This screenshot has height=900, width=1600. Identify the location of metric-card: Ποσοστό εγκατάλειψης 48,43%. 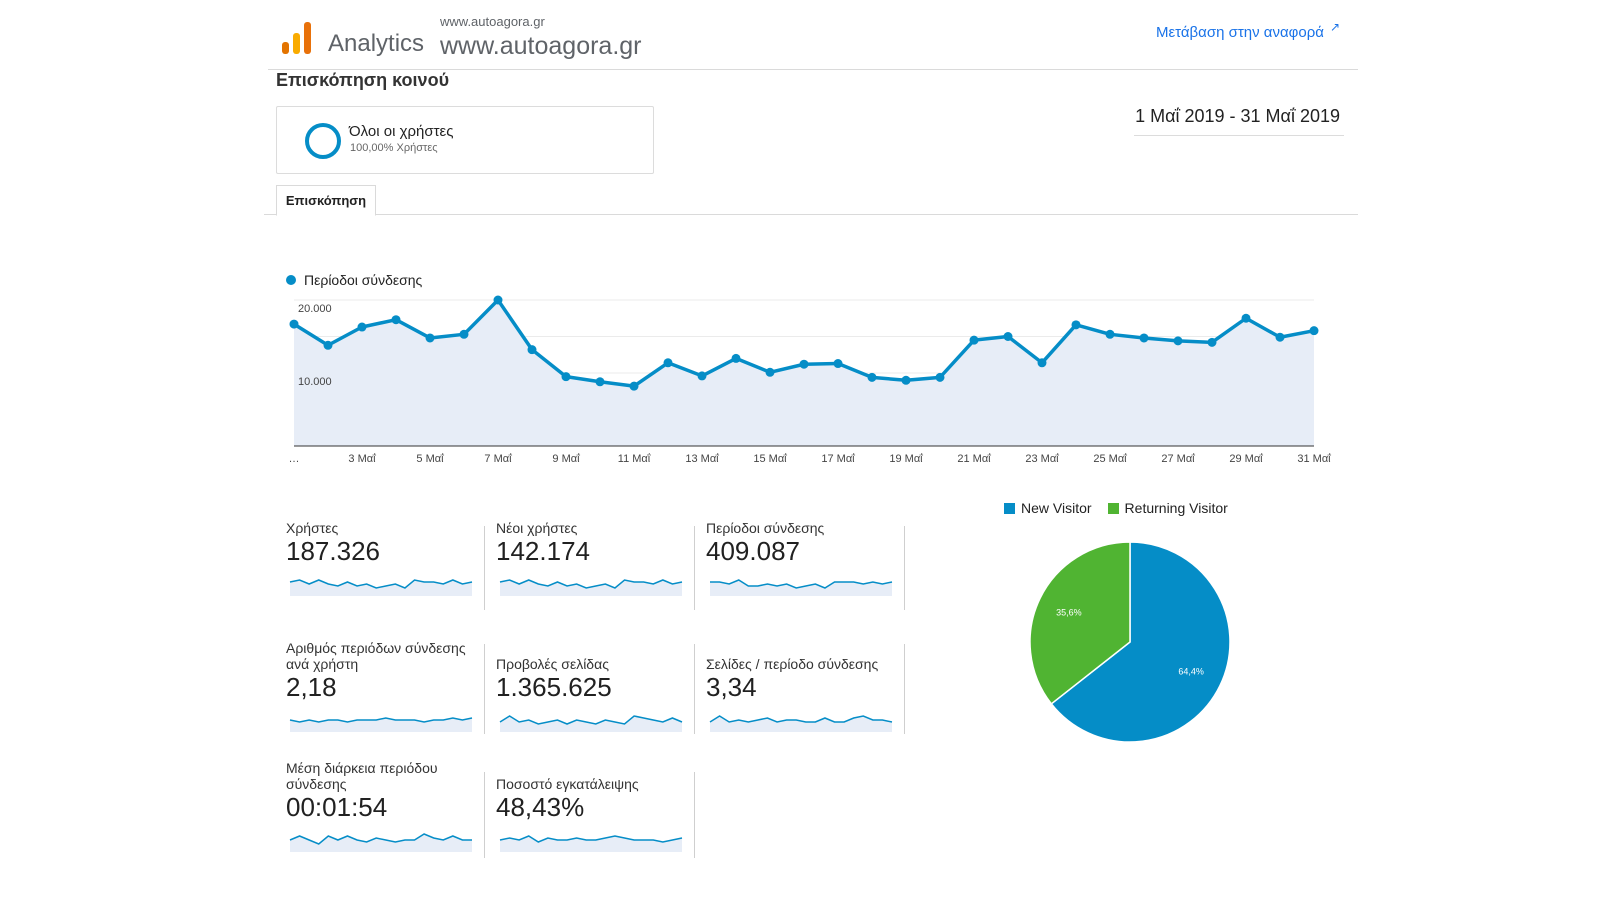
(596, 815).